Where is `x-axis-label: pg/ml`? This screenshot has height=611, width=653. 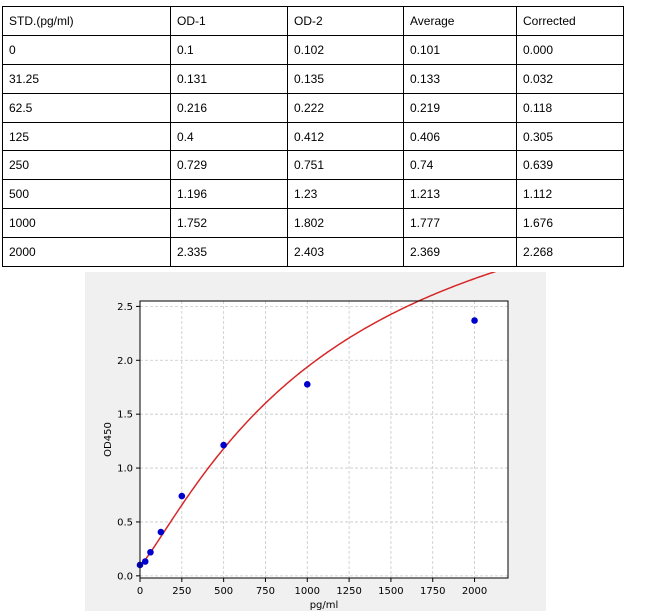
x-axis-label: pg/ml is located at coordinates (324, 605).